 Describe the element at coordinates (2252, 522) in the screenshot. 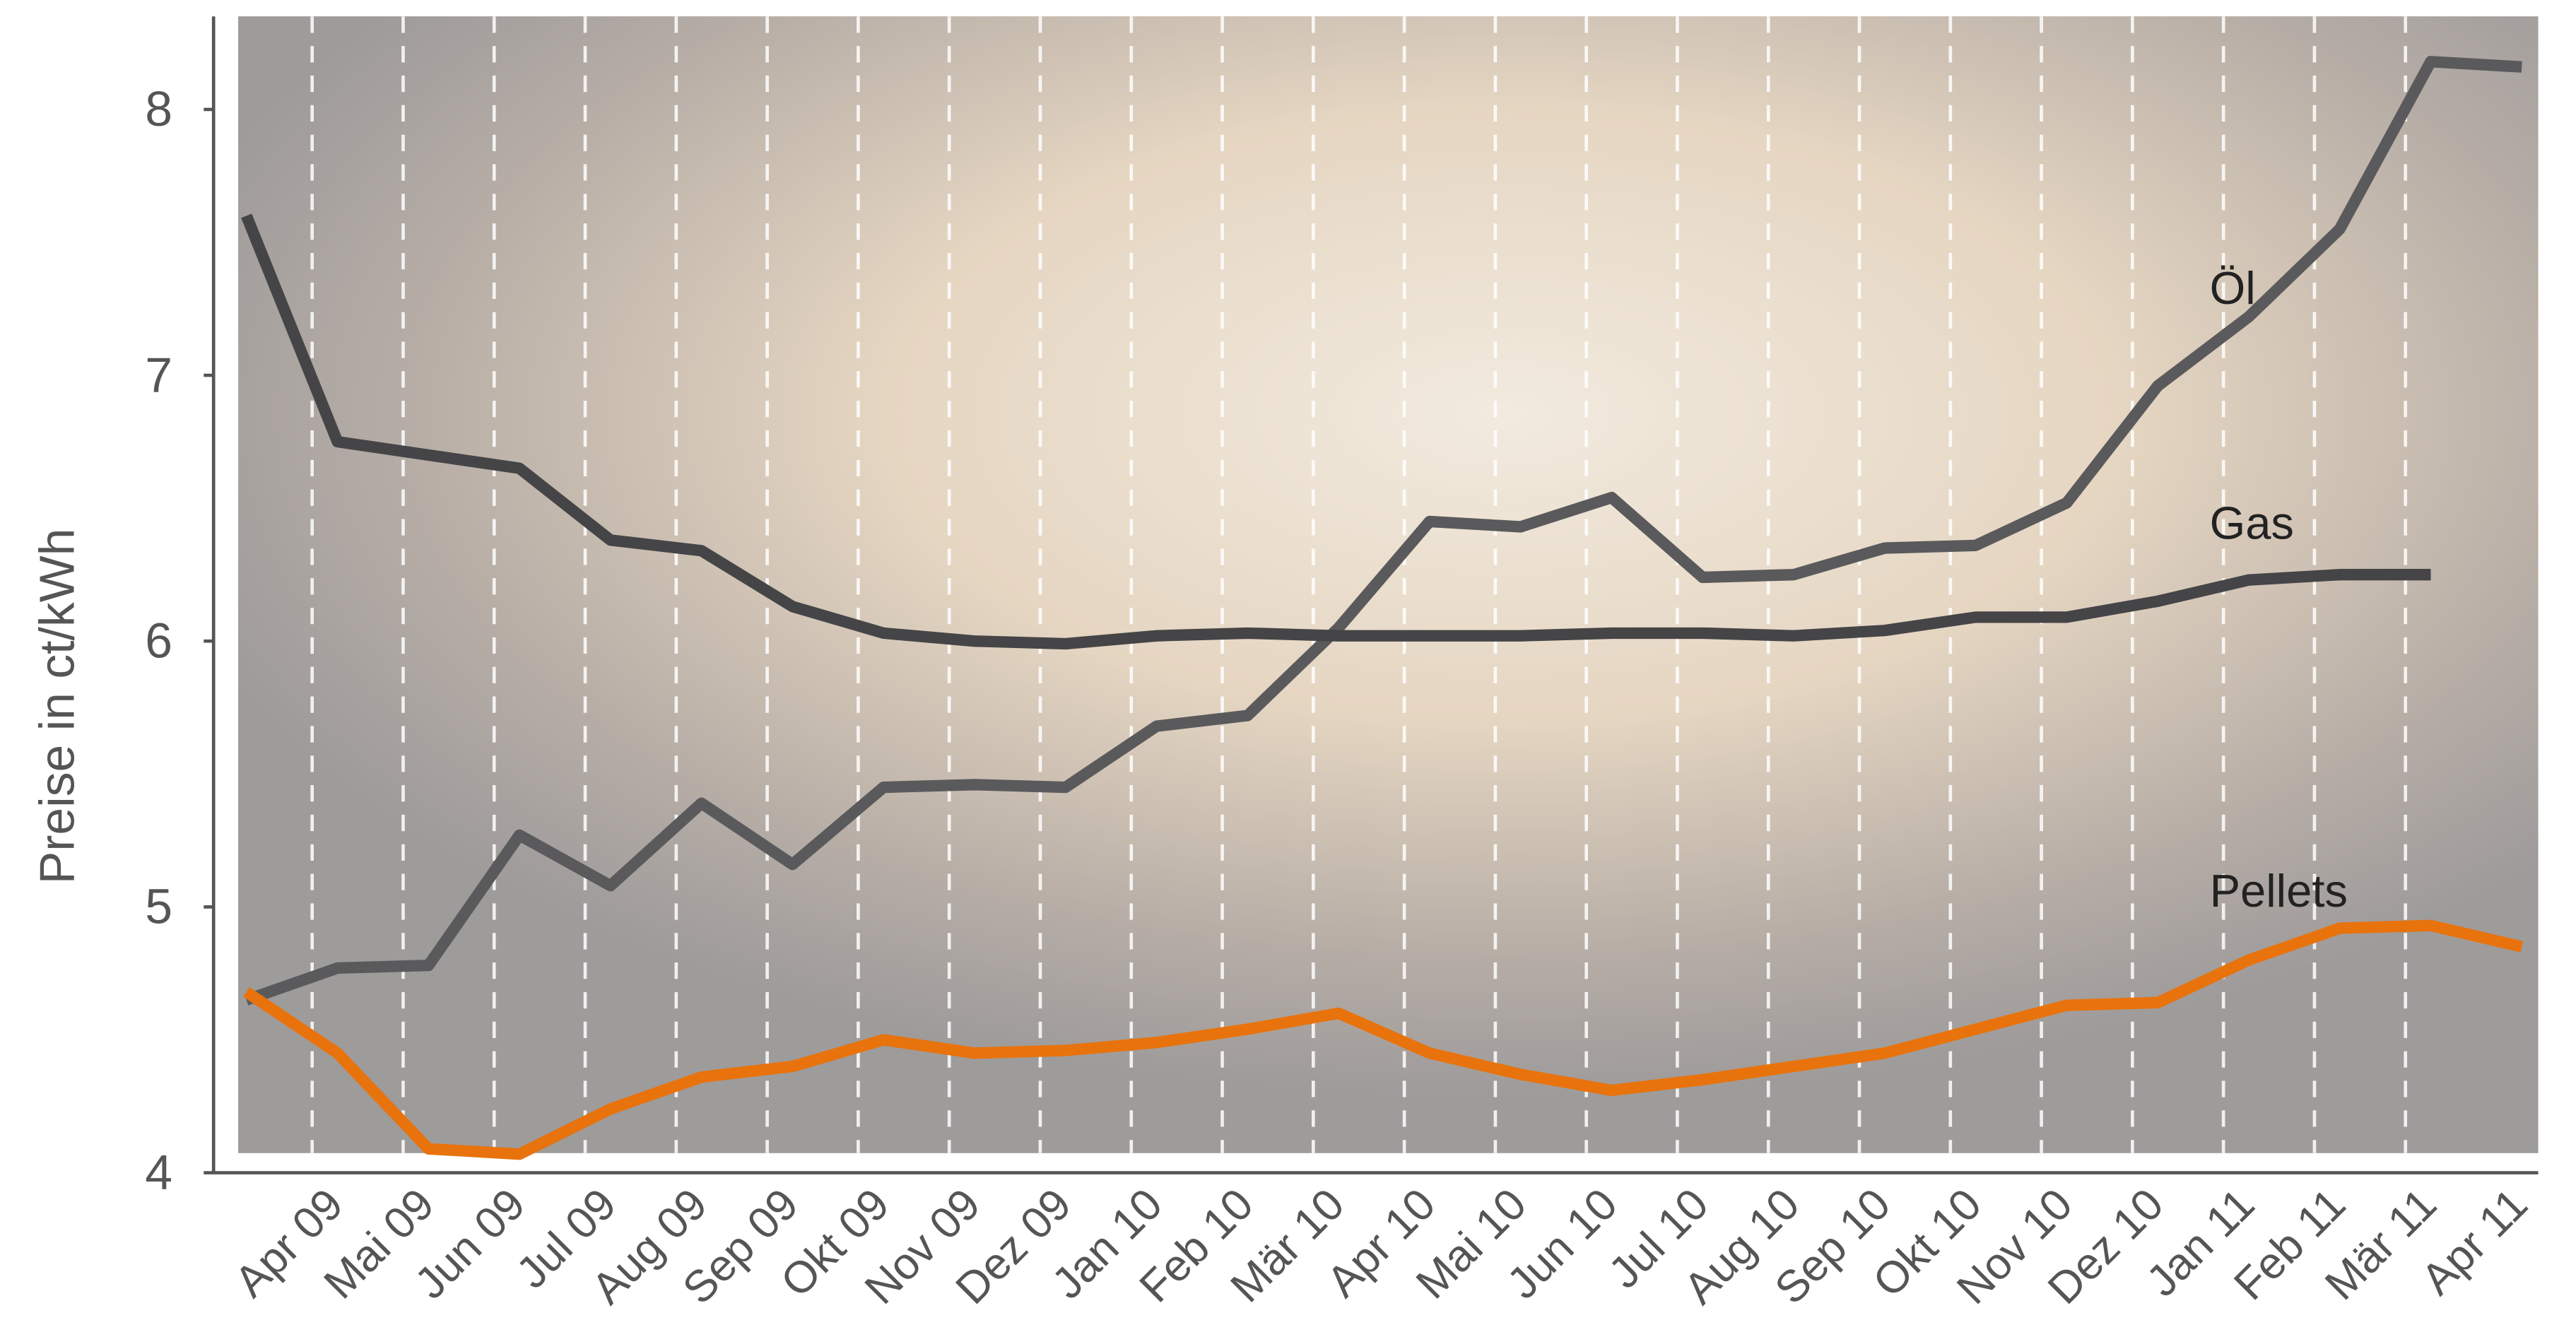

I see `series-label: Gas` at that location.